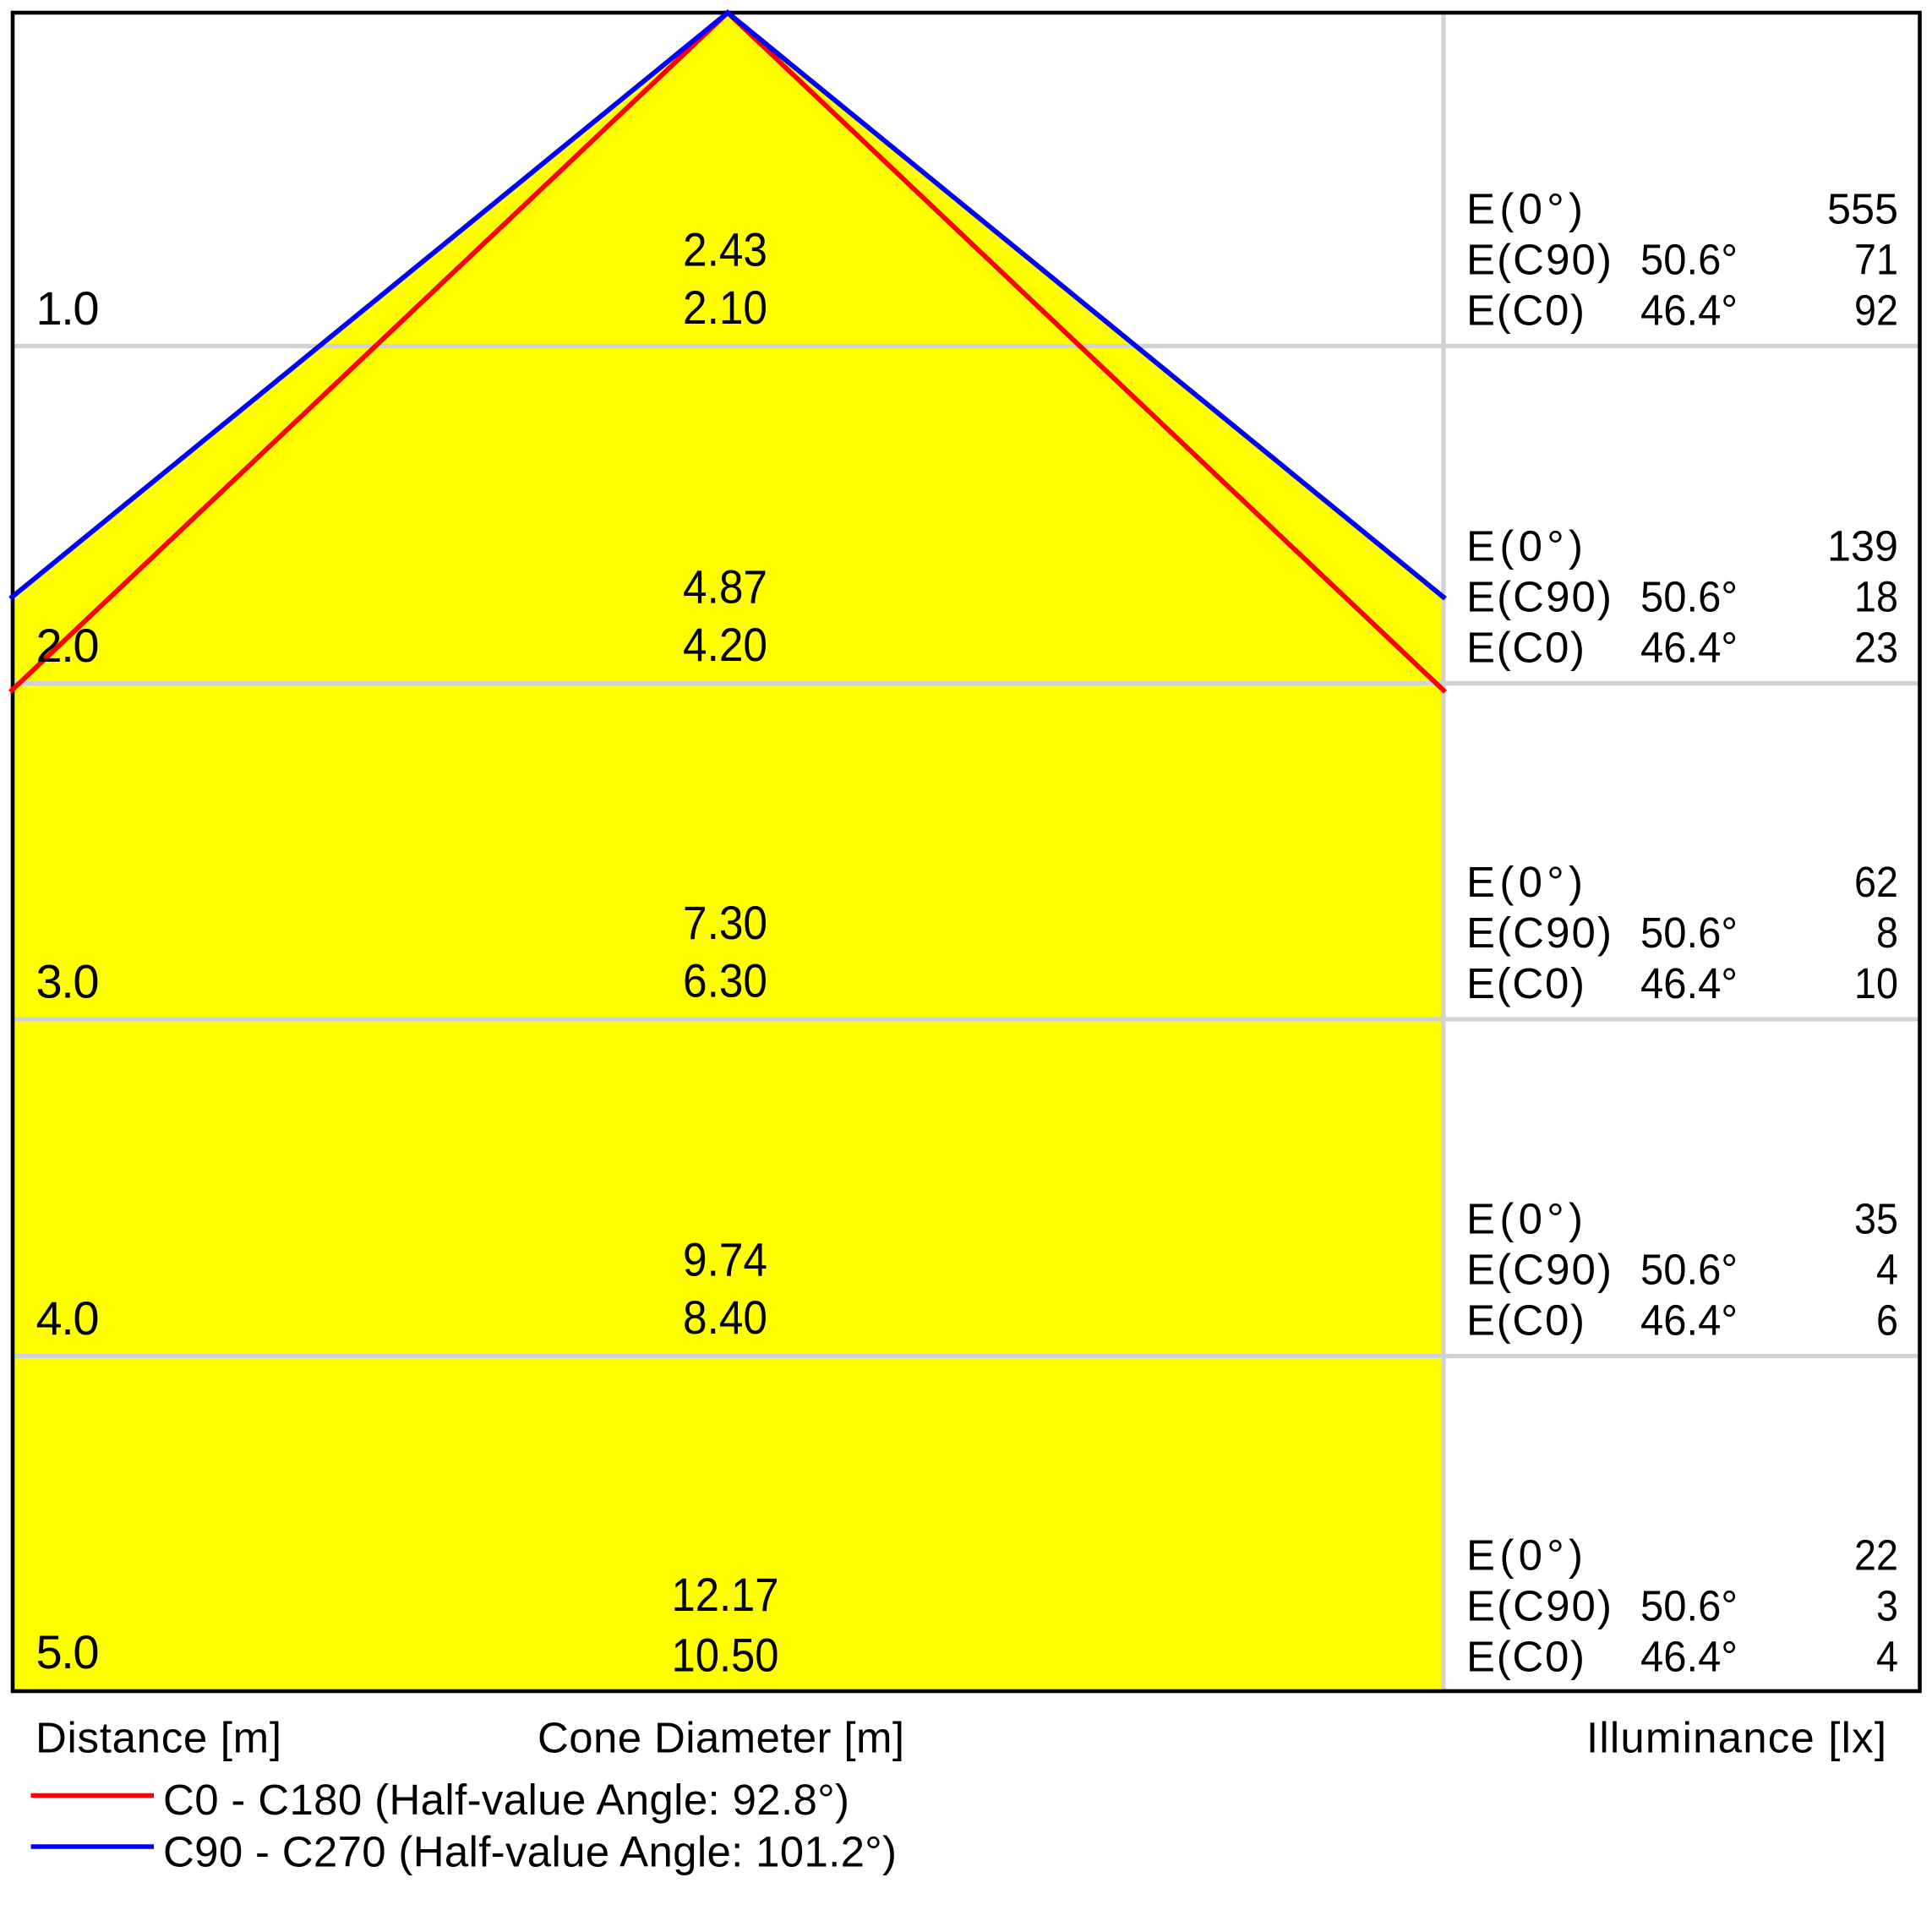  Describe the element at coordinates (725, 1655) in the screenshot. I see `svg-text: 10.50` at that location.